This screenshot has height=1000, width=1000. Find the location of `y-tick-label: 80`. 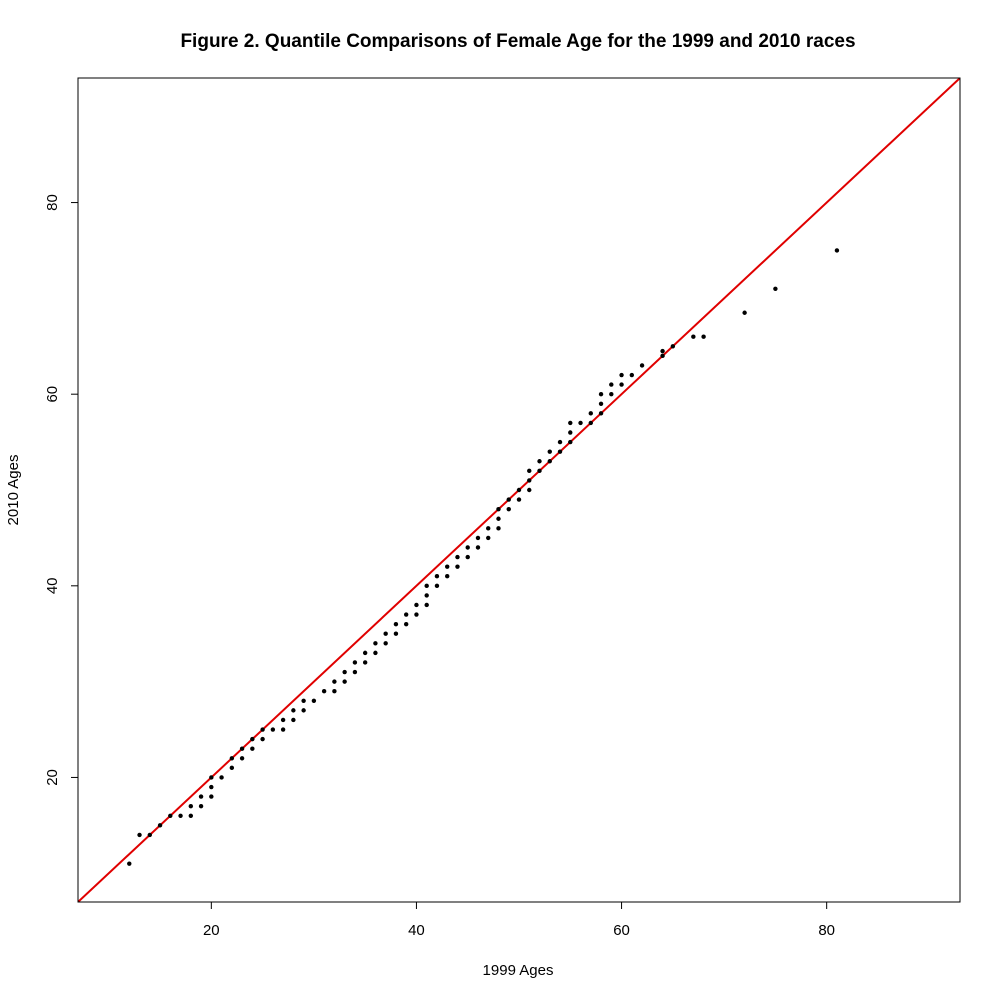

y-tick-label: 80 is located at coordinates (52, 202).